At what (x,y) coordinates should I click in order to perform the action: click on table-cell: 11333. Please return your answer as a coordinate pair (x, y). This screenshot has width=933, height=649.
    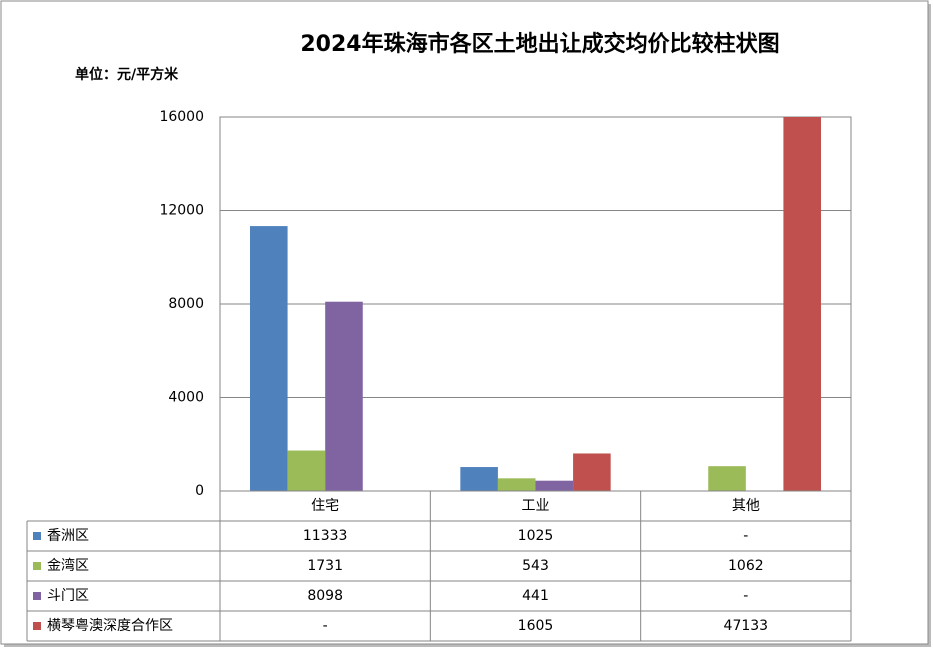
    Looking at the image, I should click on (325, 536).